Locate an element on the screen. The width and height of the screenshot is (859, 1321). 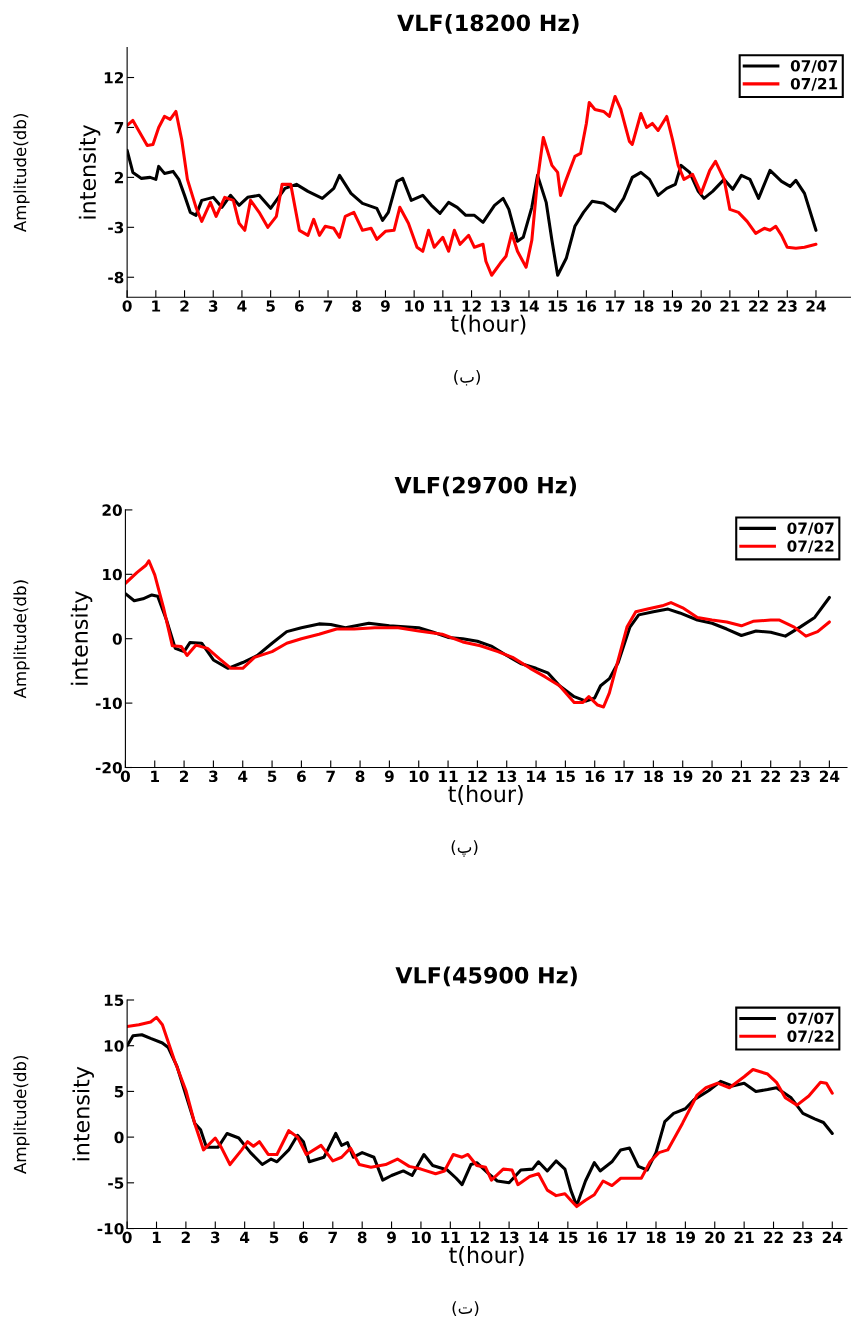
text: (ب) is located at coordinates (467, 377).